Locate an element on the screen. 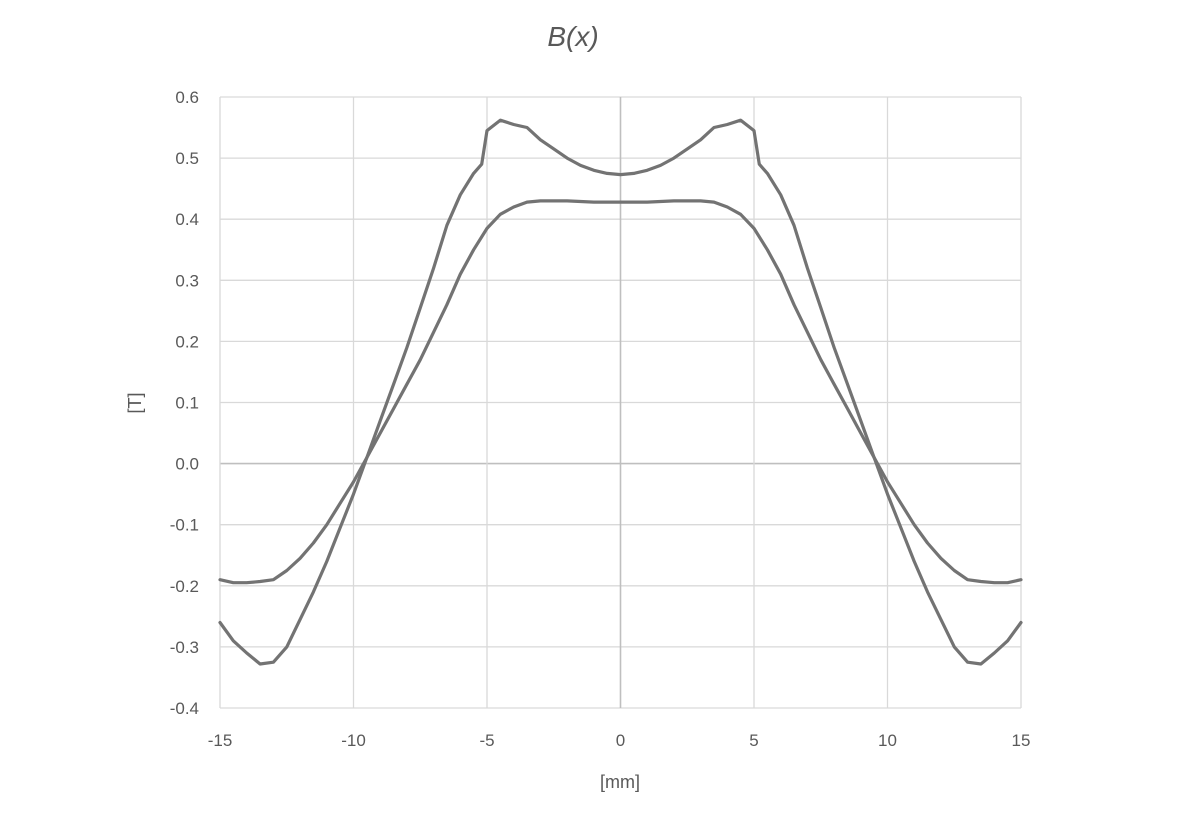  y-tick-label: 0.0 is located at coordinates (187, 464).